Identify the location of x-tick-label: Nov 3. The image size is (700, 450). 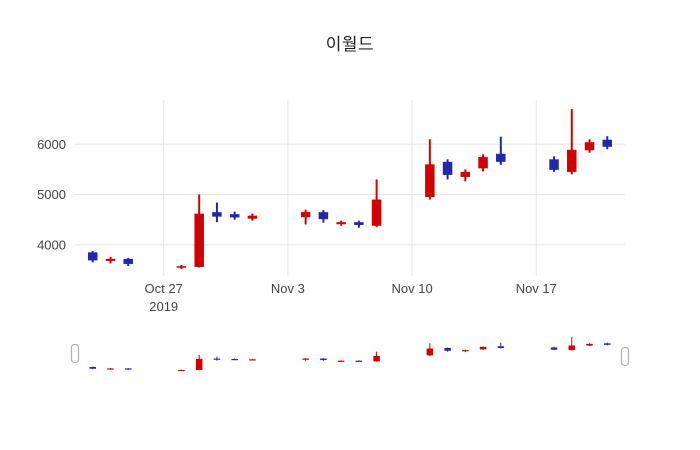
(288, 288).